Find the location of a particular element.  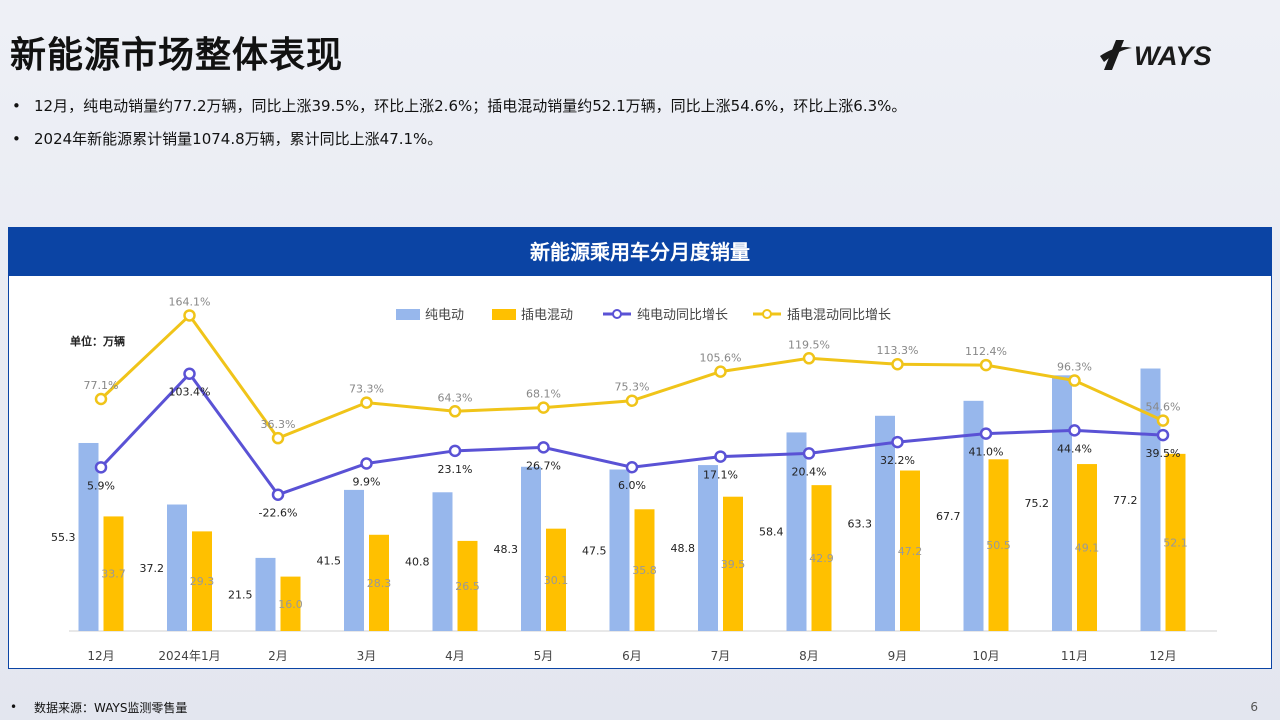

bar-bev-label-2: 37.2 is located at coordinates (152, 568).